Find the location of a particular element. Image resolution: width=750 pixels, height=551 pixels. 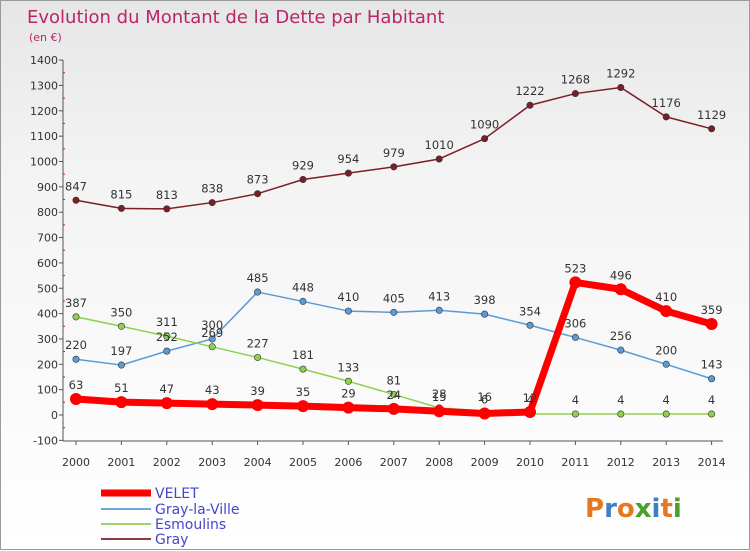

data-label-gray-la-ville: 354 is located at coordinates (530, 311).